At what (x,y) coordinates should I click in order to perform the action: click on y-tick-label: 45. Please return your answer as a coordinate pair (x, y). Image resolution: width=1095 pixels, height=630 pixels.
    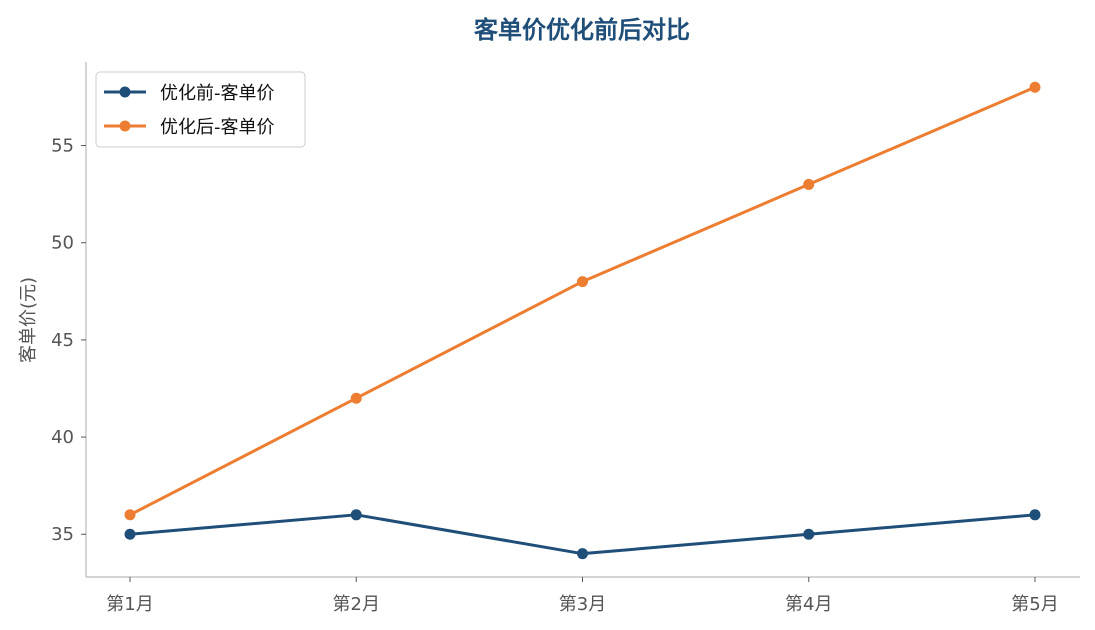
    Looking at the image, I should click on (62, 340).